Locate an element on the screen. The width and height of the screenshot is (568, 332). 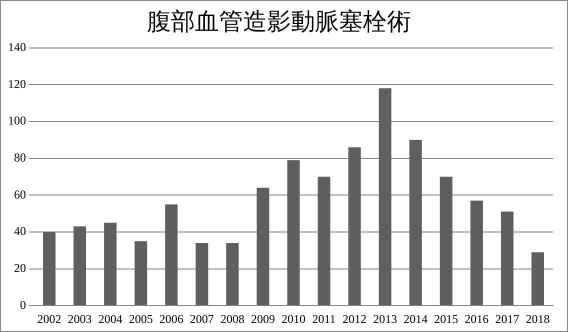
x-tick-label: 2016 is located at coordinates (476, 319).